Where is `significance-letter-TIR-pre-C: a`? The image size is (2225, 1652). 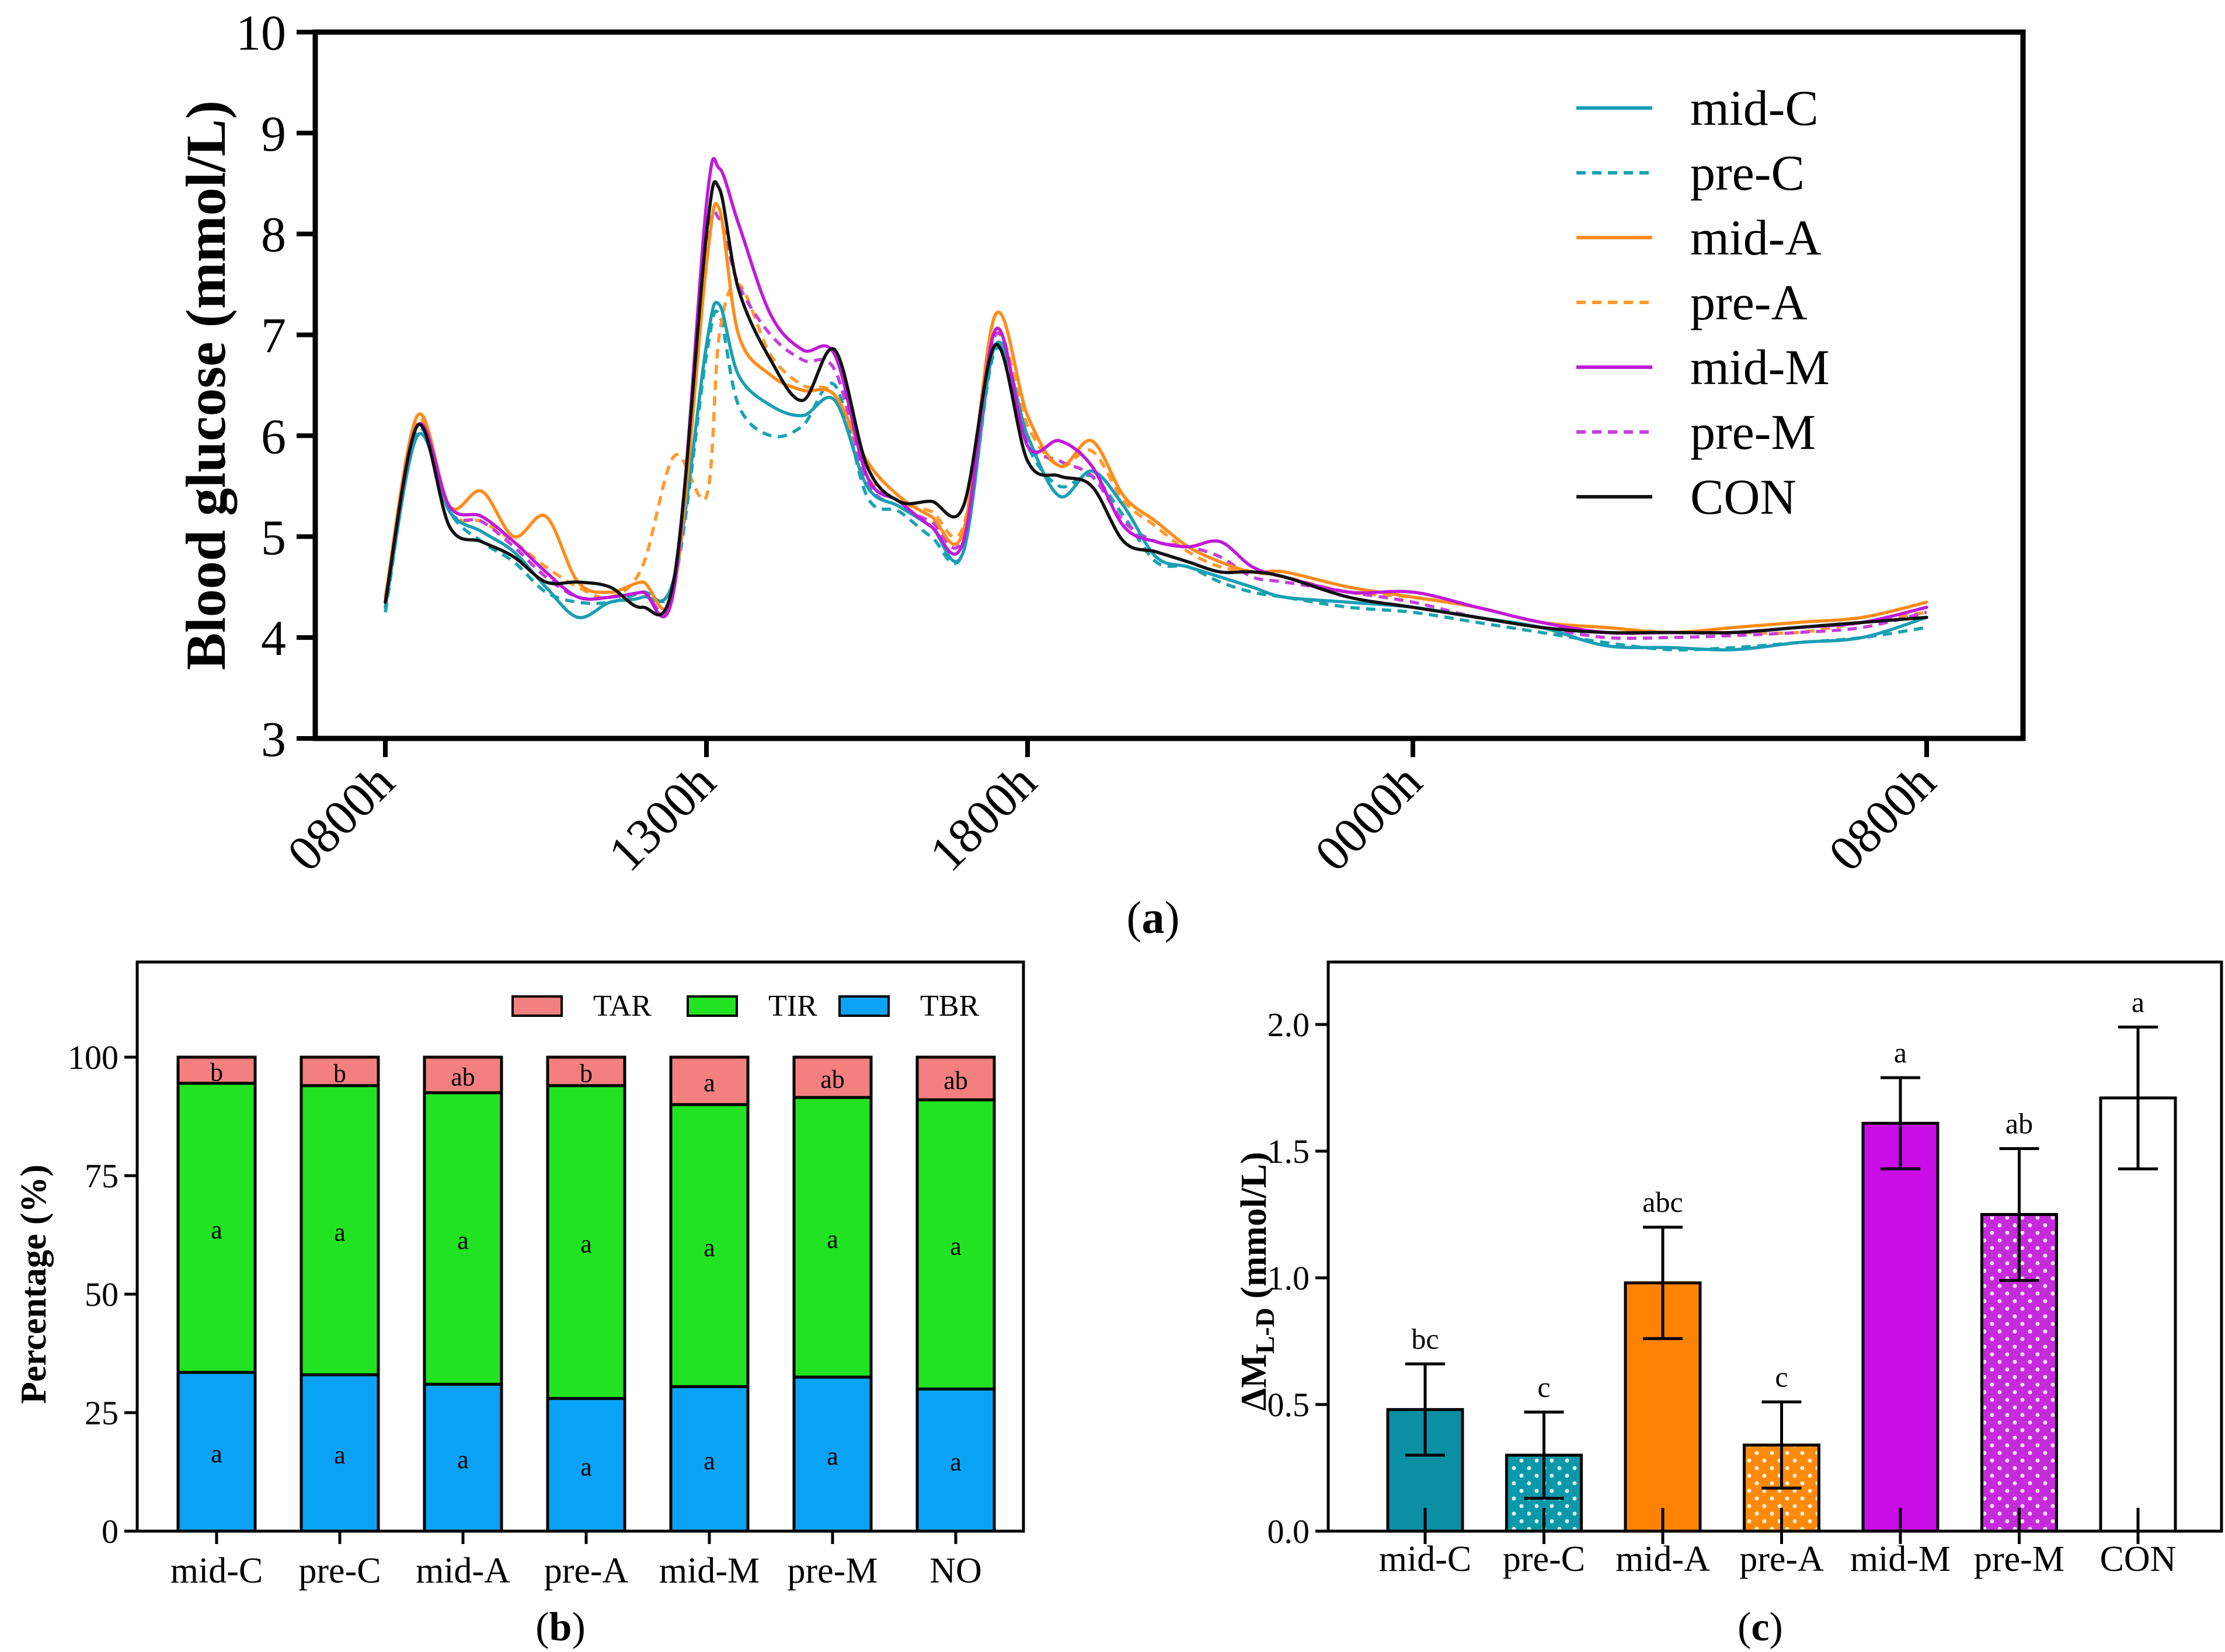 significance-letter-TIR-pre-C: a is located at coordinates (340, 1232).